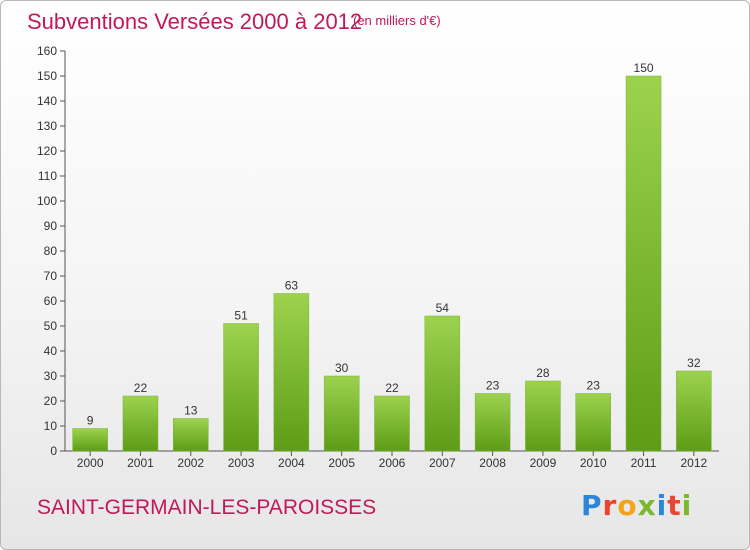  What do you see at coordinates (492, 463) in the screenshot?
I see `x-tick-label: 2008` at bounding box center [492, 463].